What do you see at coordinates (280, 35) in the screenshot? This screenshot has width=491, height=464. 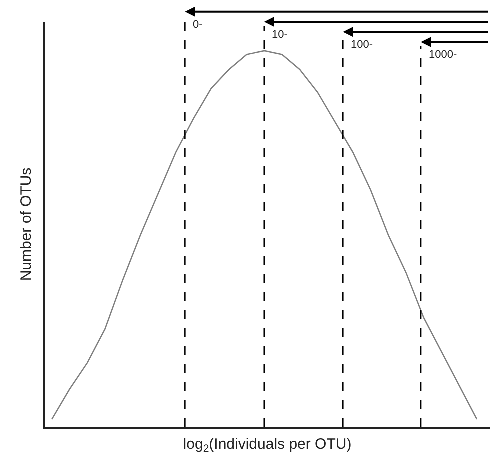 I see `text: 10-` at bounding box center [280, 35].